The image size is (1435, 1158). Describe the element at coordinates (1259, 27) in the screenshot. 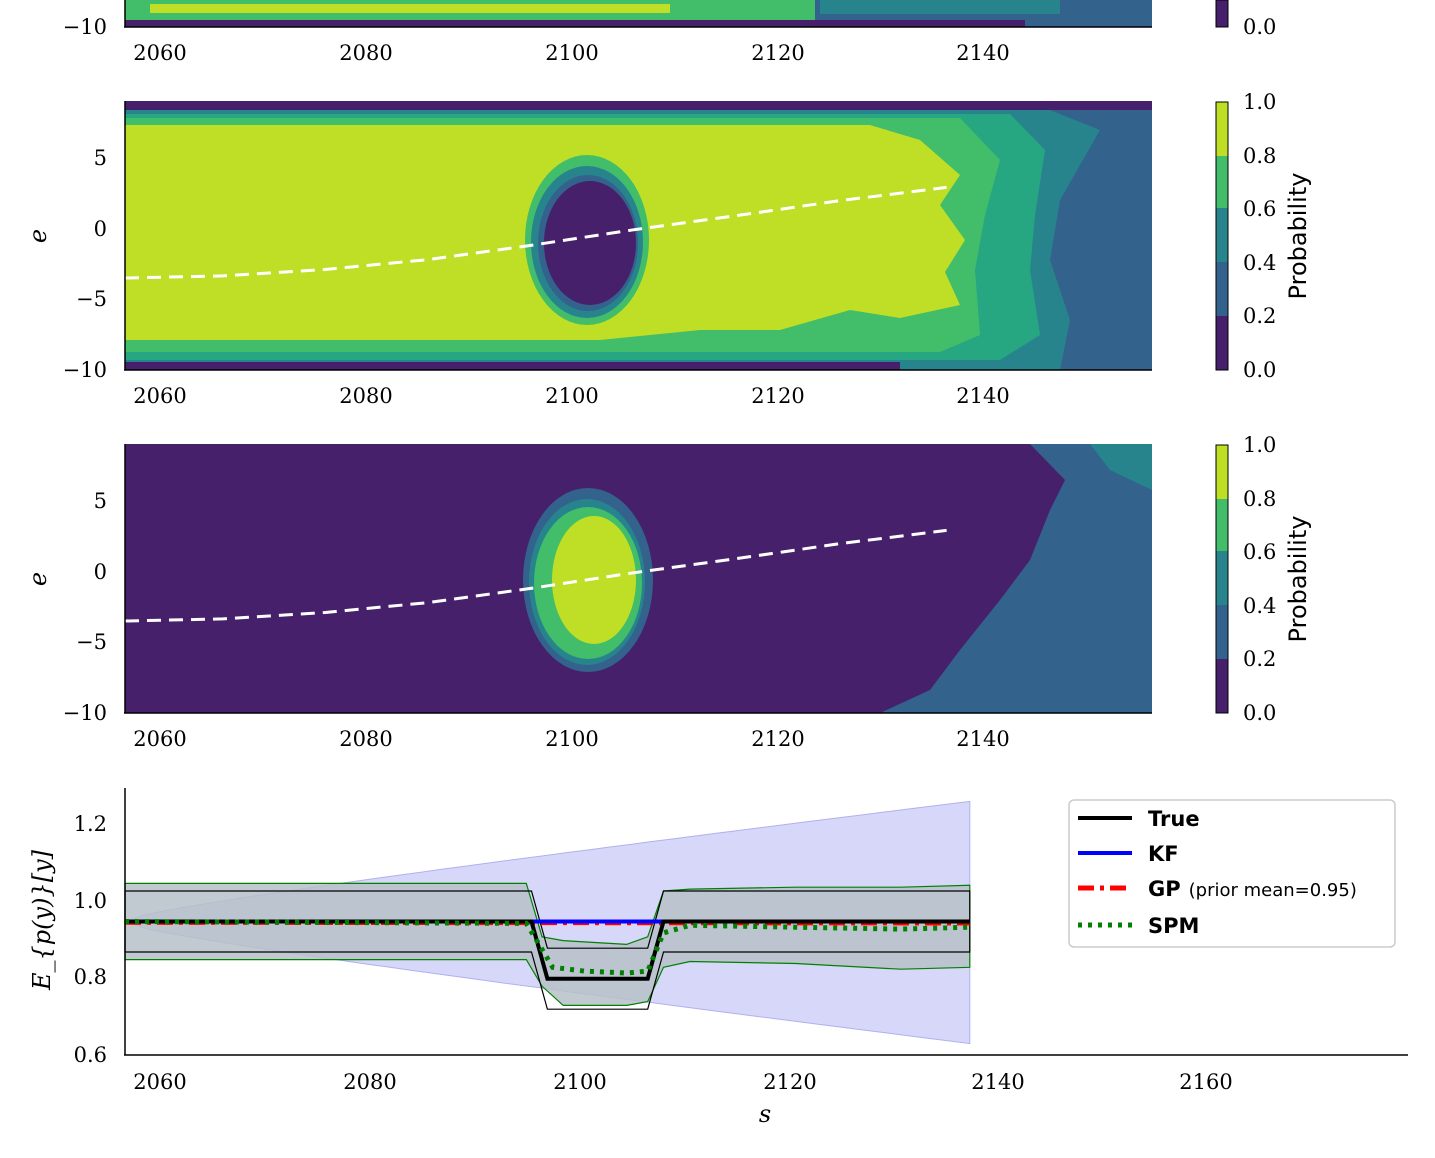

I see `panel-1-cbar-tick: 0.0` at that location.